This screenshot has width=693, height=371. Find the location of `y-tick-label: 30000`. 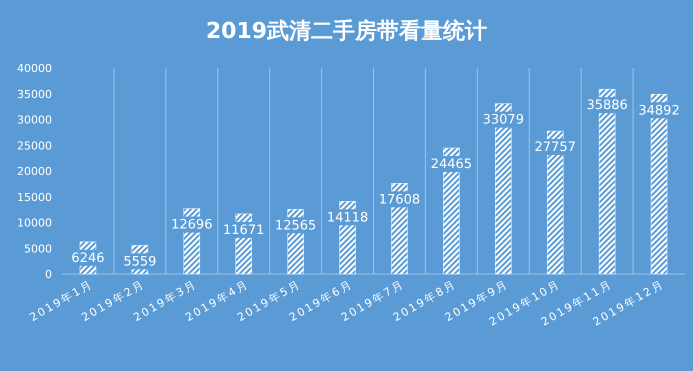

y-tick-label: 30000 is located at coordinates (34, 120).